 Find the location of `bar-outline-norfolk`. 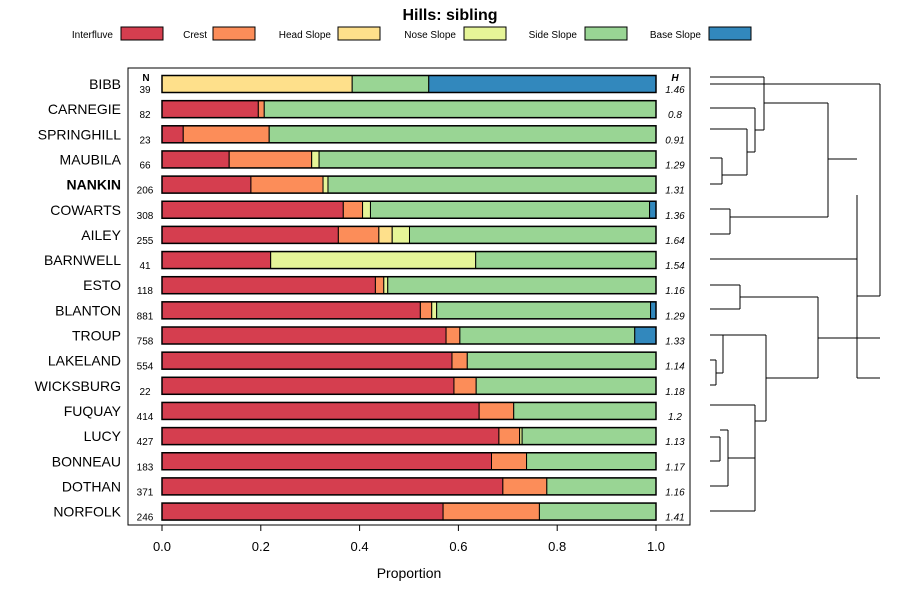

bar-outline-norfolk is located at coordinates (409, 511).